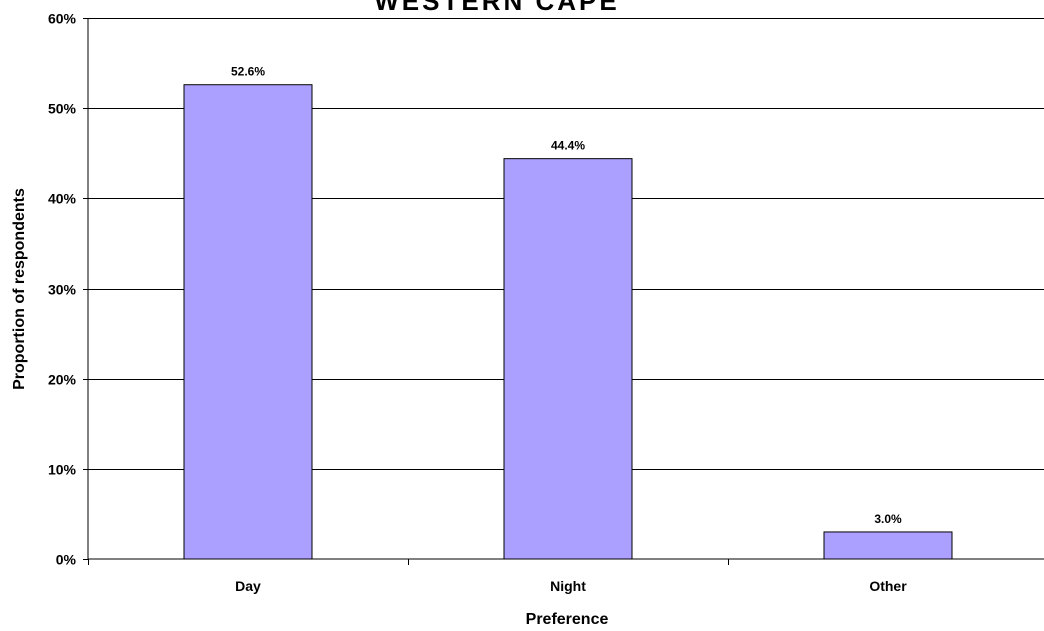 The width and height of the screenshot is (1044, 631). I want to click on data-label: 52.6%, so click(248, 72).